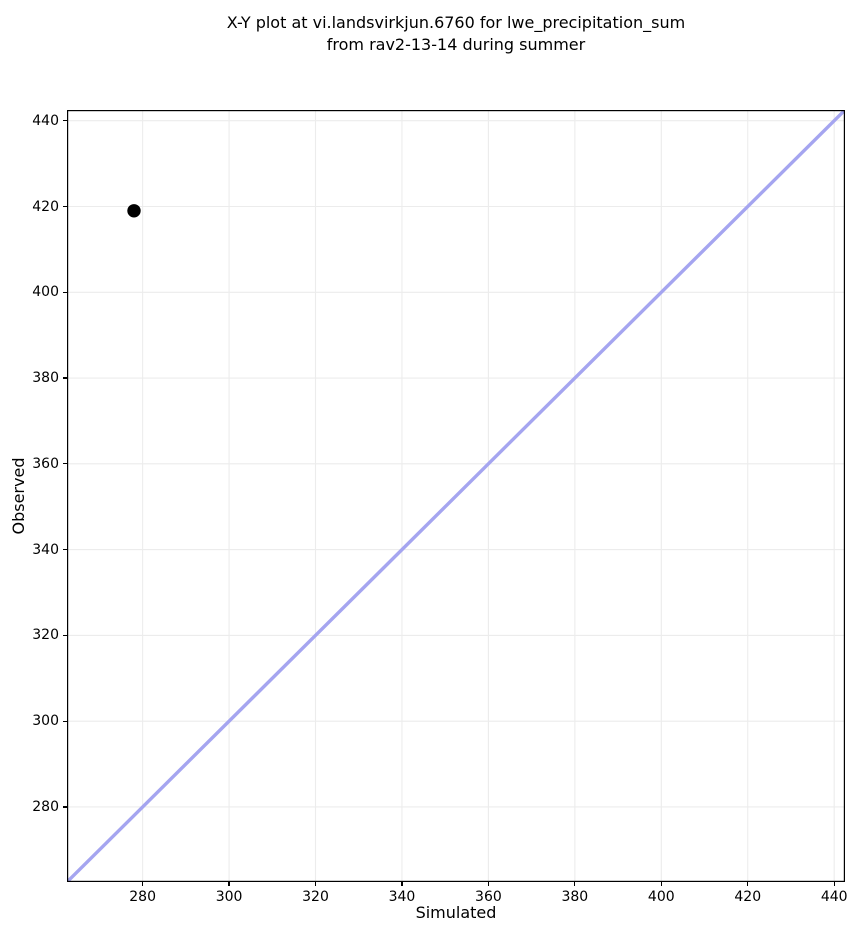 This screenshot has width=856, height=934. What do you see at coordinates (45, 120) in the screenshot?
I see `y-tick-label-440: 440` at bounding box center [45, 120].